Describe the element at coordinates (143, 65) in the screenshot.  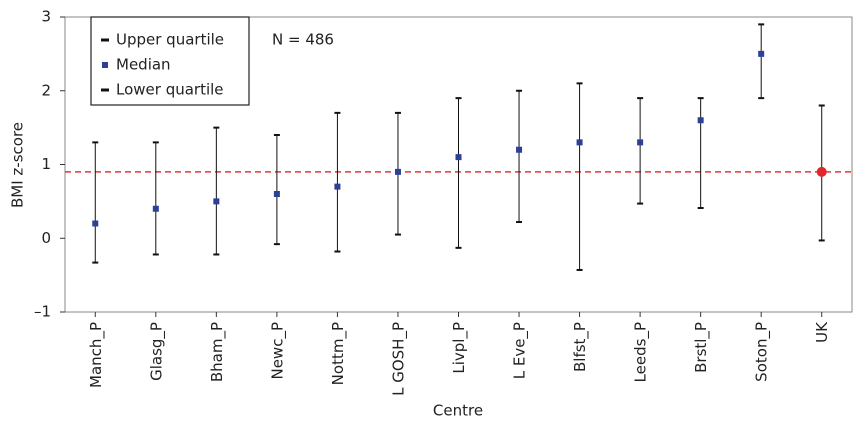
I see `legend-label: Median` at that location.